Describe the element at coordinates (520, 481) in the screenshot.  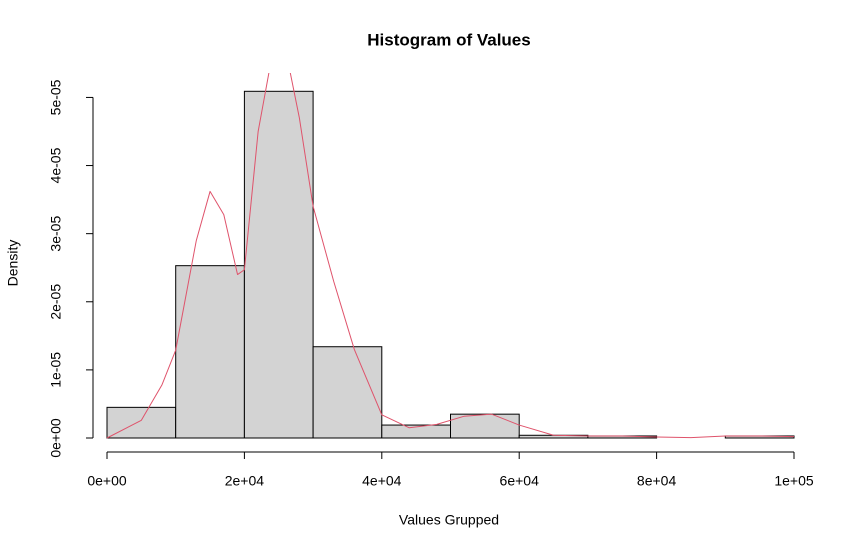
I see `x-tick-label: 6e+04` at that location.